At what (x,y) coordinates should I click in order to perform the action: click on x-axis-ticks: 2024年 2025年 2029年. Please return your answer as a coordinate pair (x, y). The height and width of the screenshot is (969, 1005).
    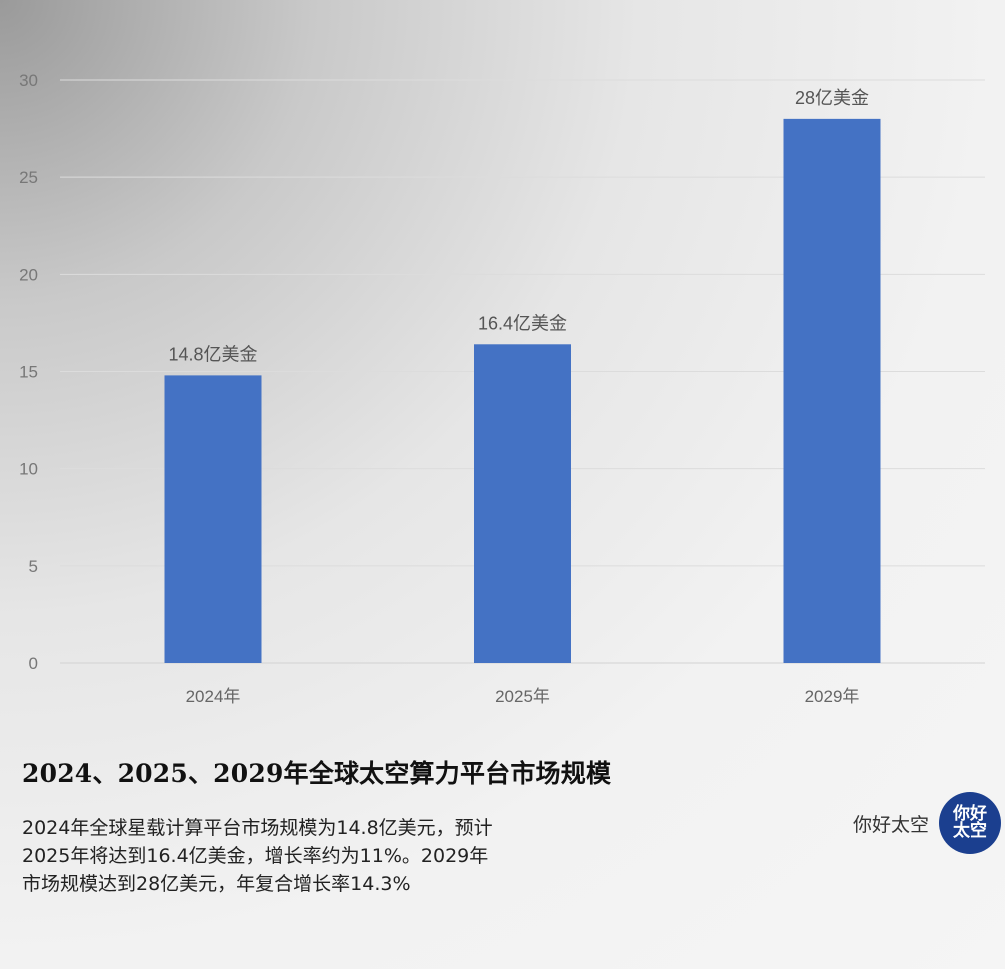
    Looking at the image, I should click on (523, 696).